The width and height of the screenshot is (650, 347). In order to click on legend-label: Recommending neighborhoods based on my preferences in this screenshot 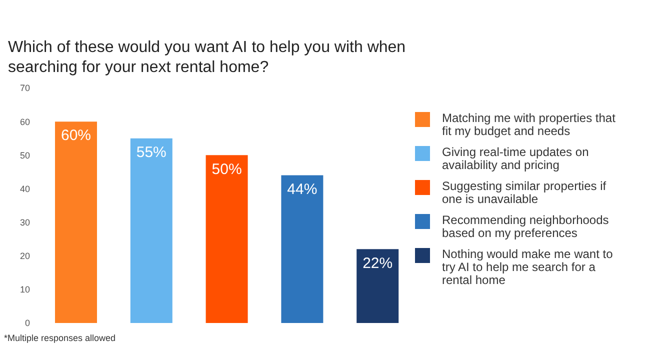, I will do `click(526, 226)`.